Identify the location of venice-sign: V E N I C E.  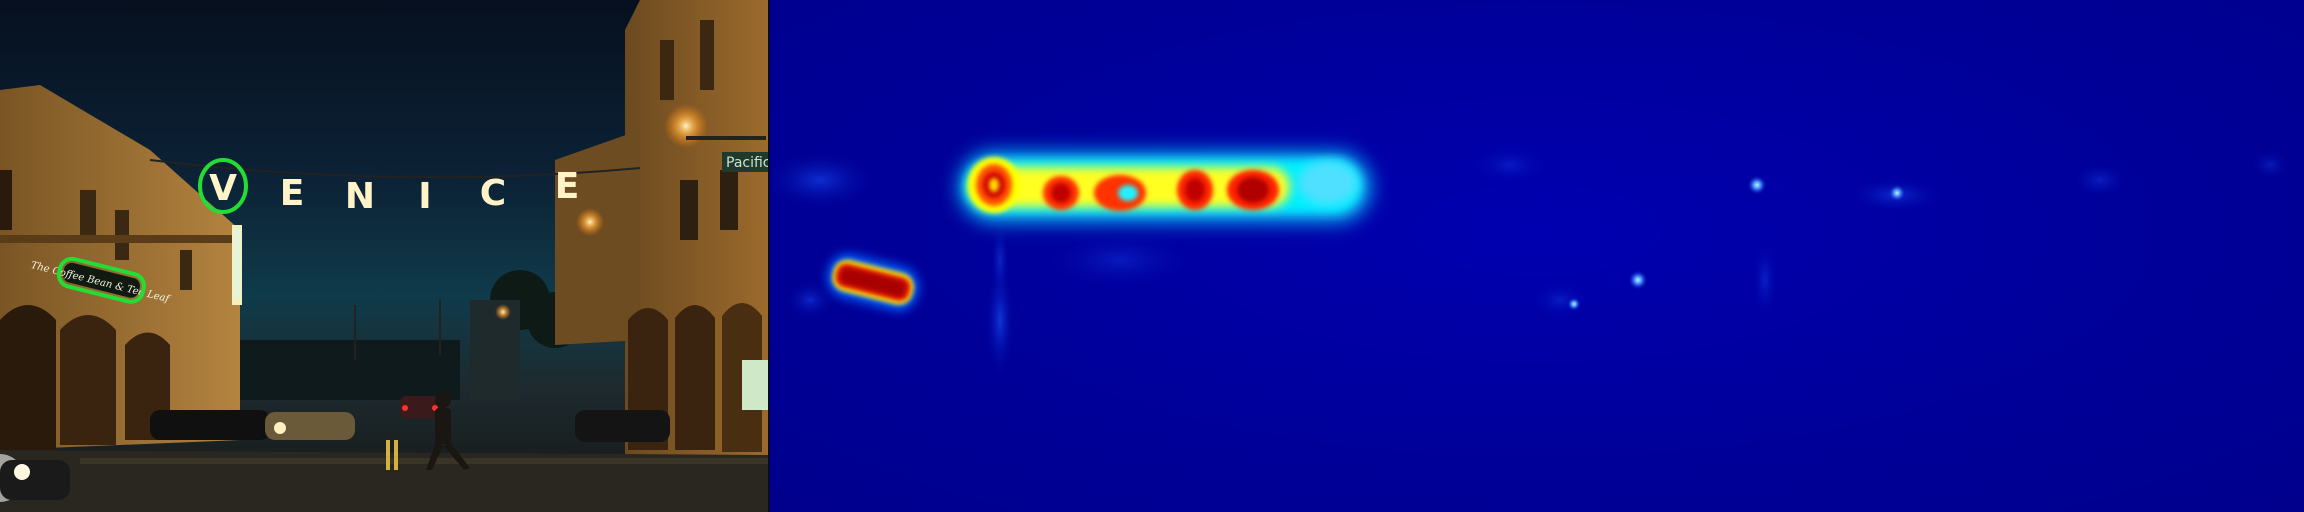
(394, 191).